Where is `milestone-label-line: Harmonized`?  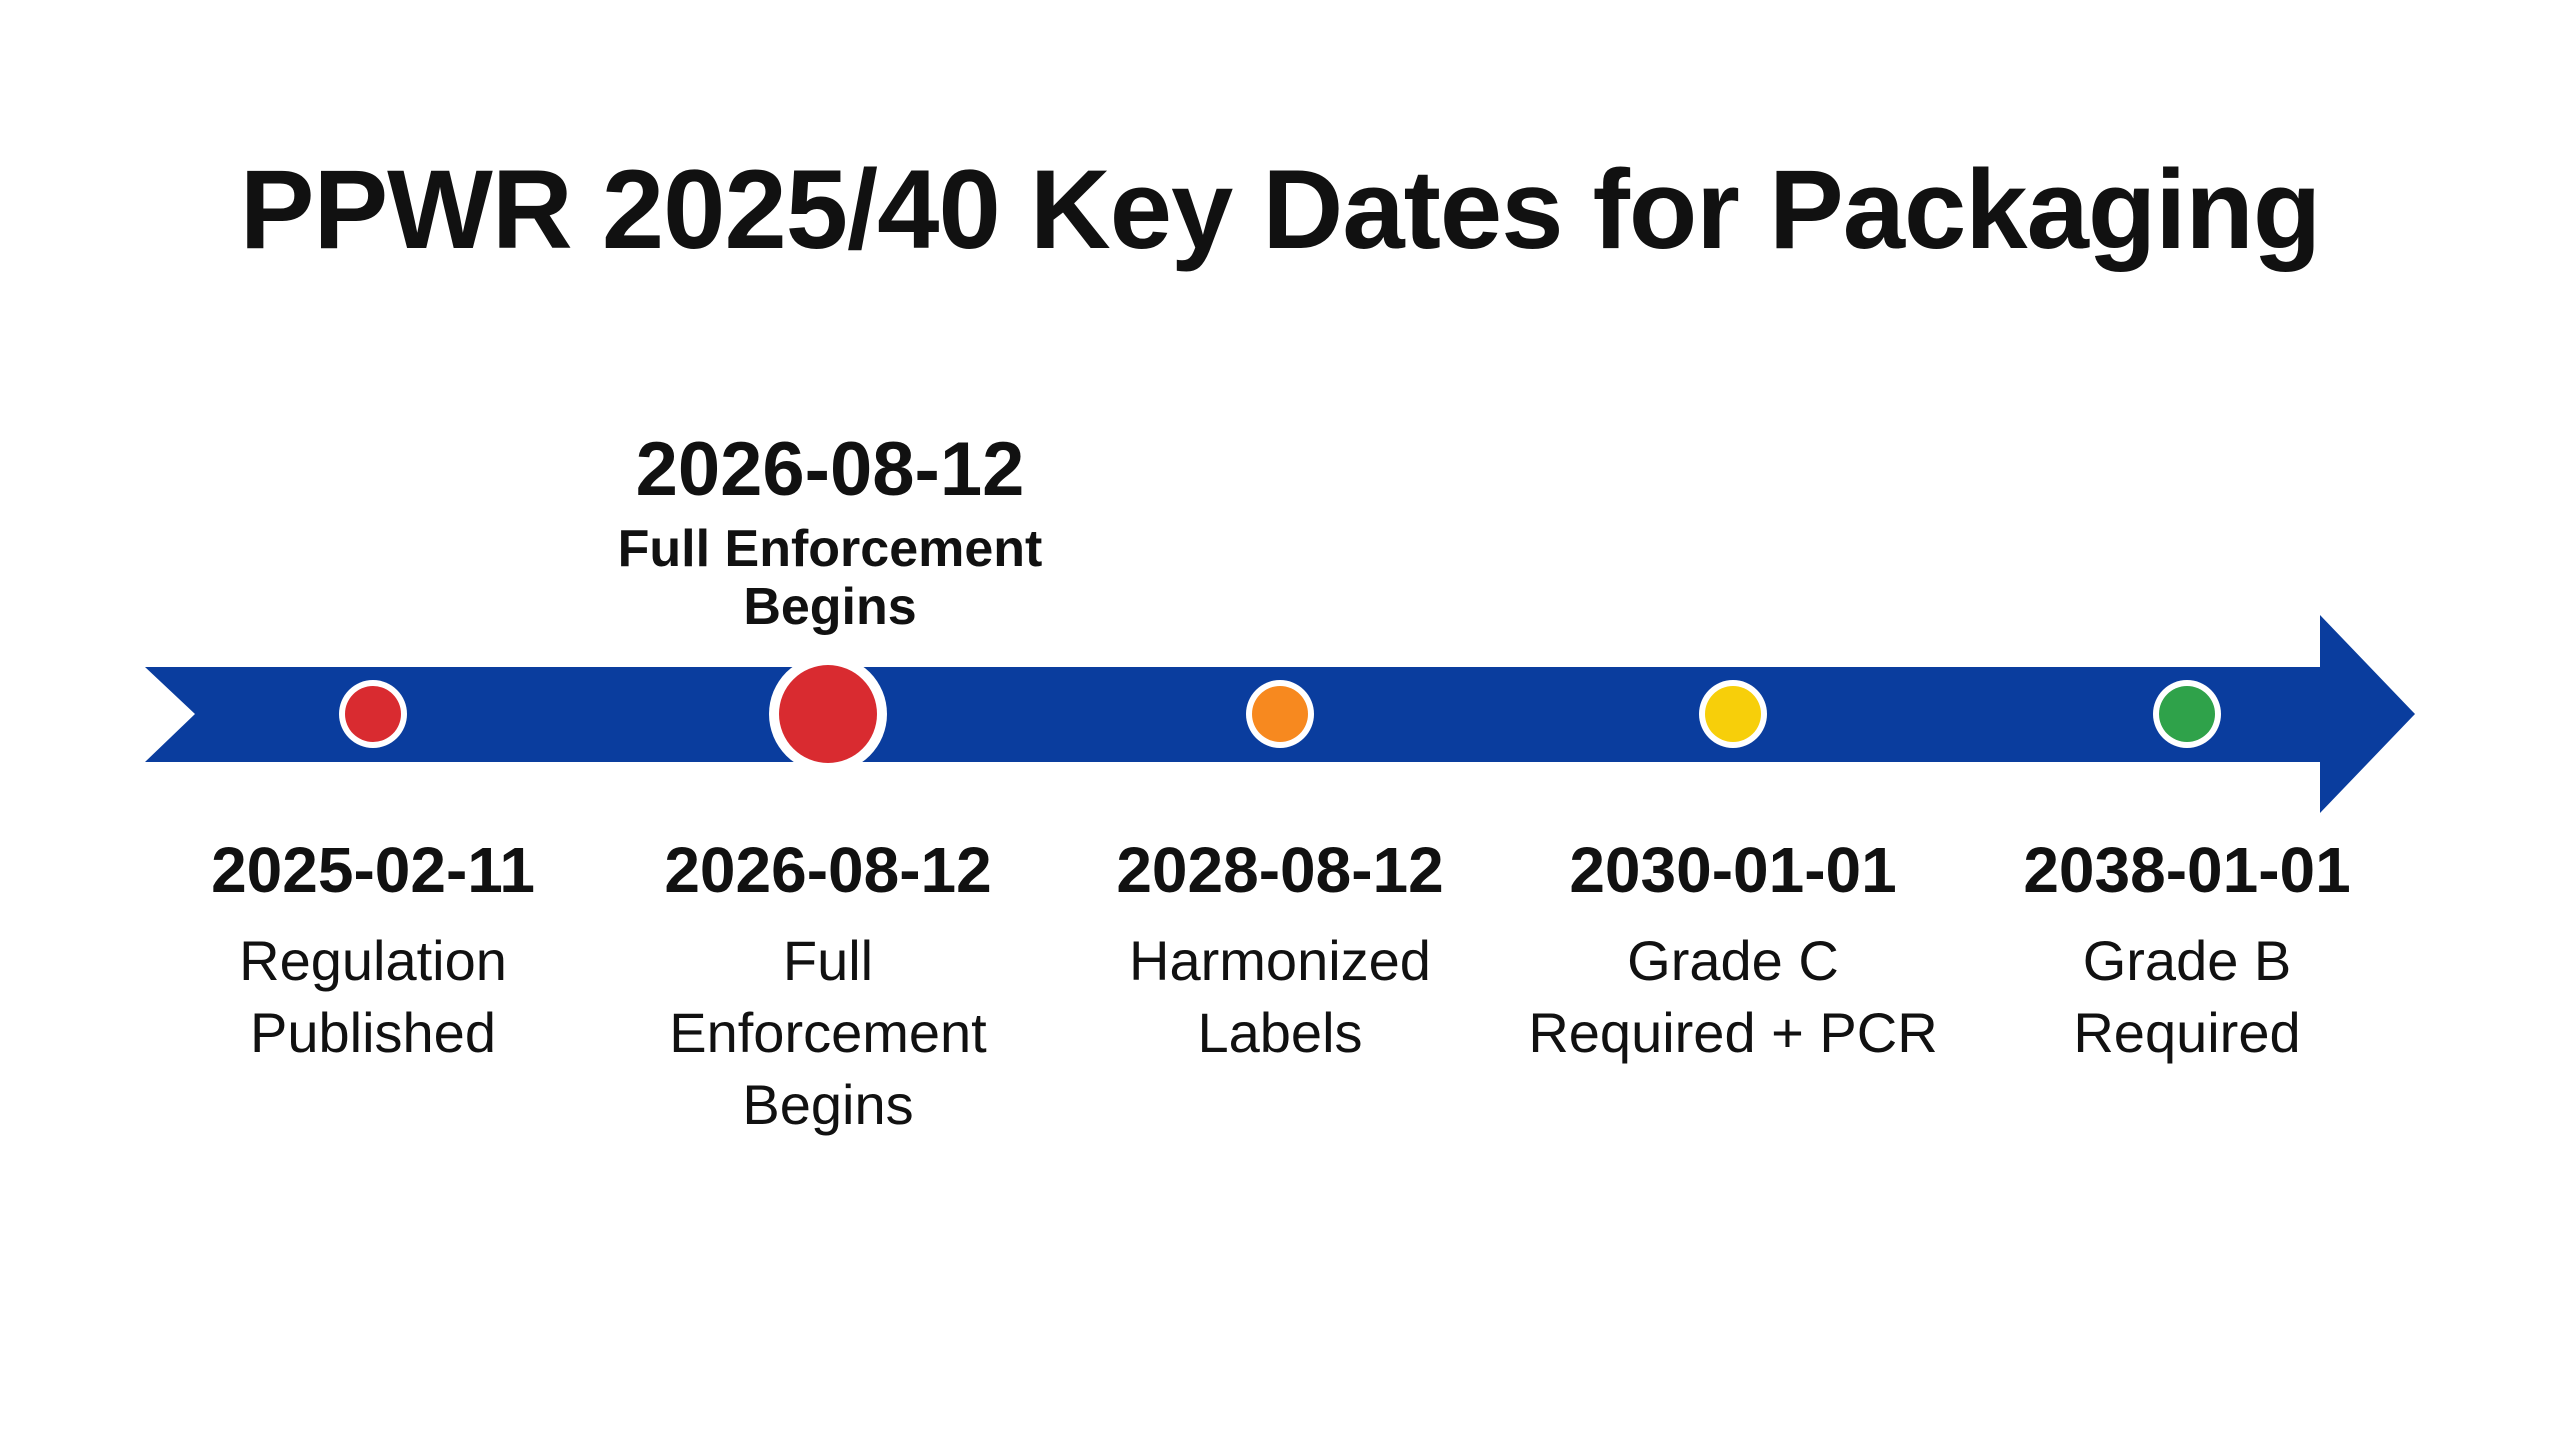
milestone-label-line: Harmonized is located at coordinates (1280, 960).